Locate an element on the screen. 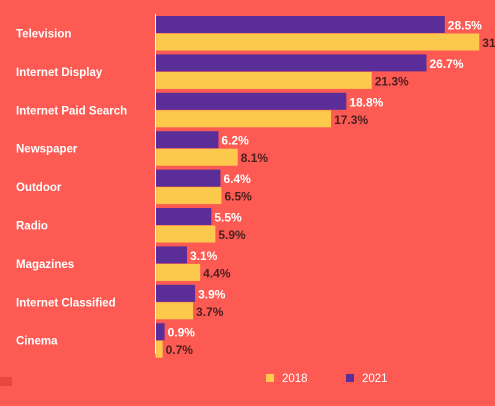 The height and width of the screenshot is (406, 495). legend-label-2018: 2018 is located at coordinates (295, 379).